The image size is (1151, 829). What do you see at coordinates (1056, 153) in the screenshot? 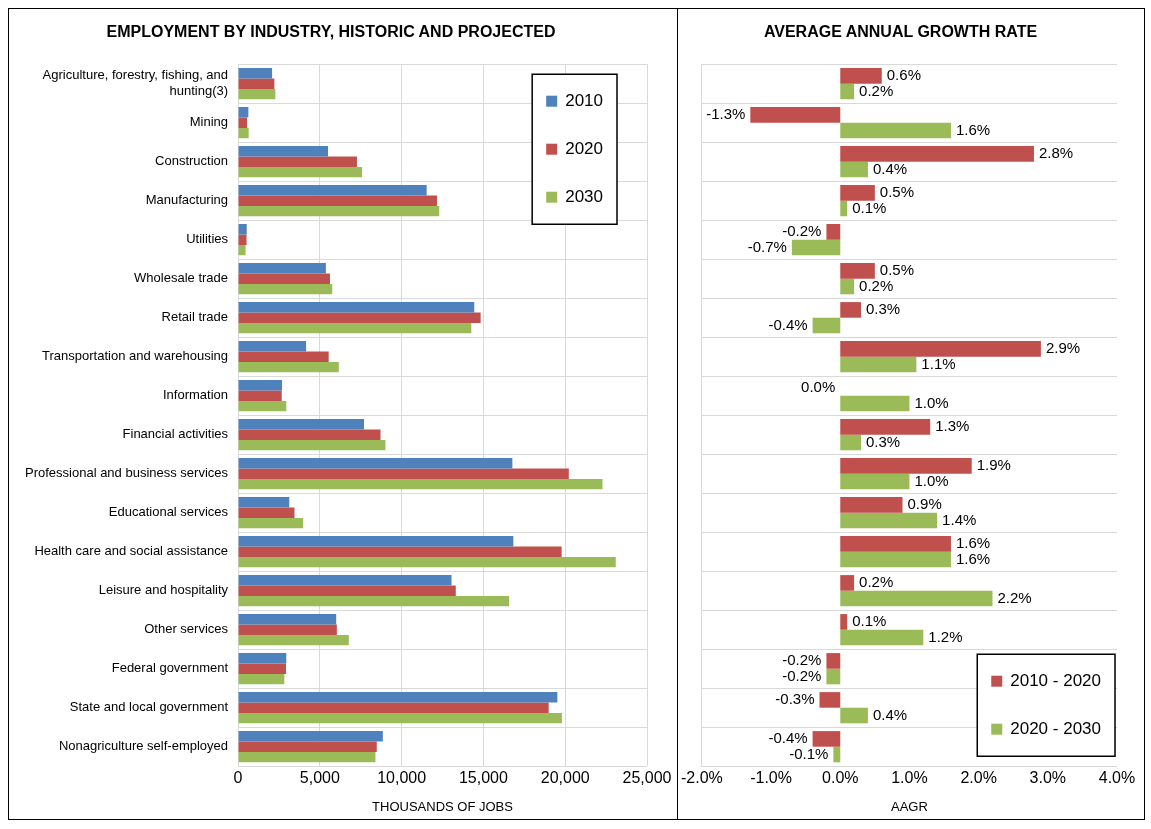
I see `data-label: 2.8%` at bounding box center [1056, 153].